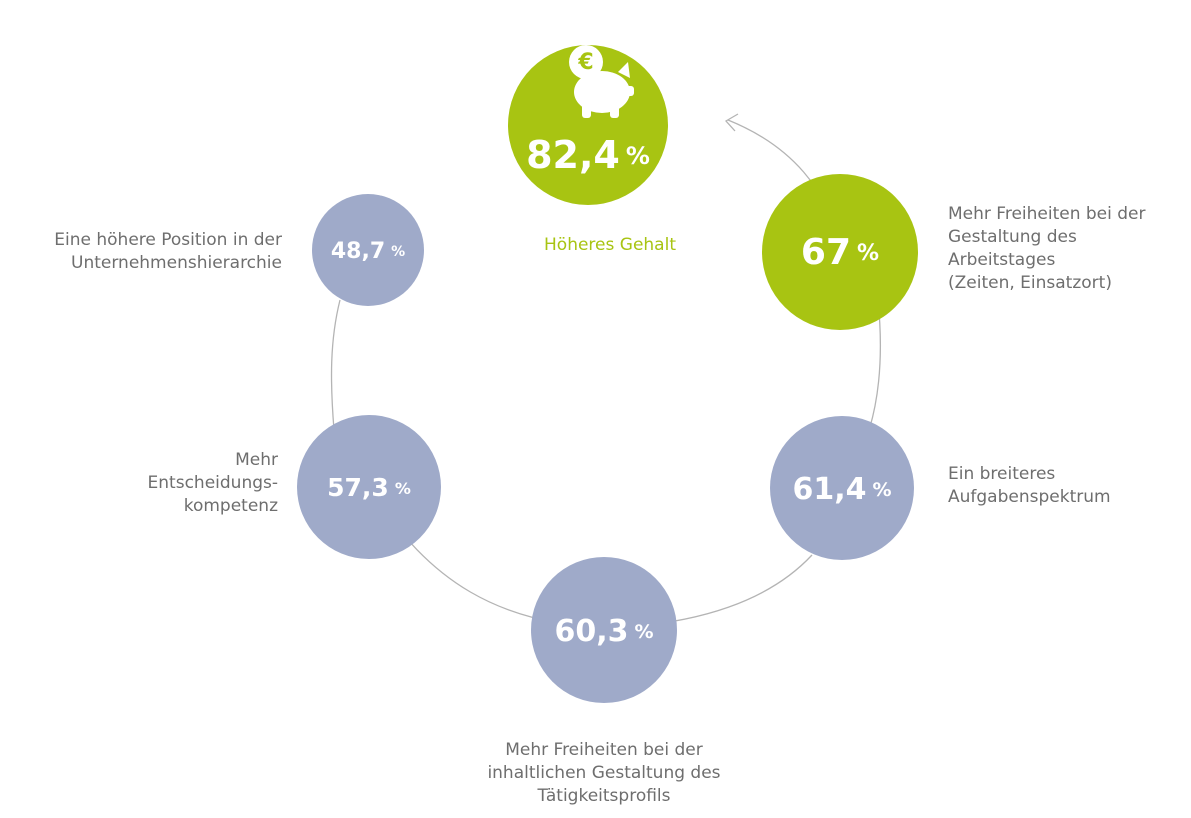 The width and height of the screenshot is (1191, 818). Describe the element at coordinates (358, 251) in the screenshot. I see `value-number: 48,7` at that location.